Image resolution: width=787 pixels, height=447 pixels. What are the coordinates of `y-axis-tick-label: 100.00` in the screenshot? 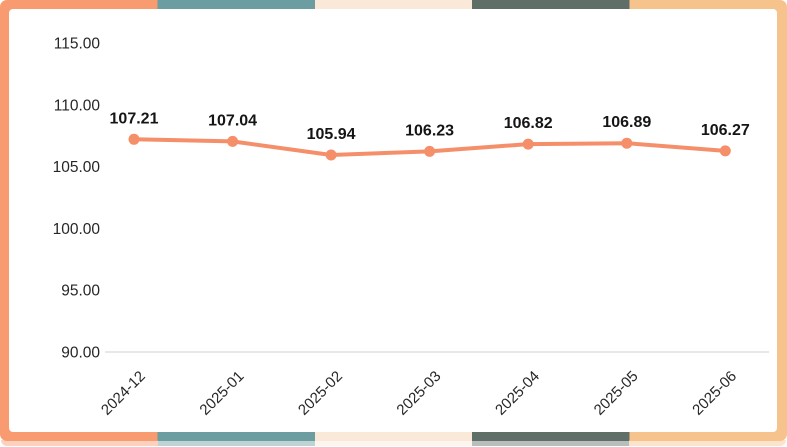 It's located at (77, 229).